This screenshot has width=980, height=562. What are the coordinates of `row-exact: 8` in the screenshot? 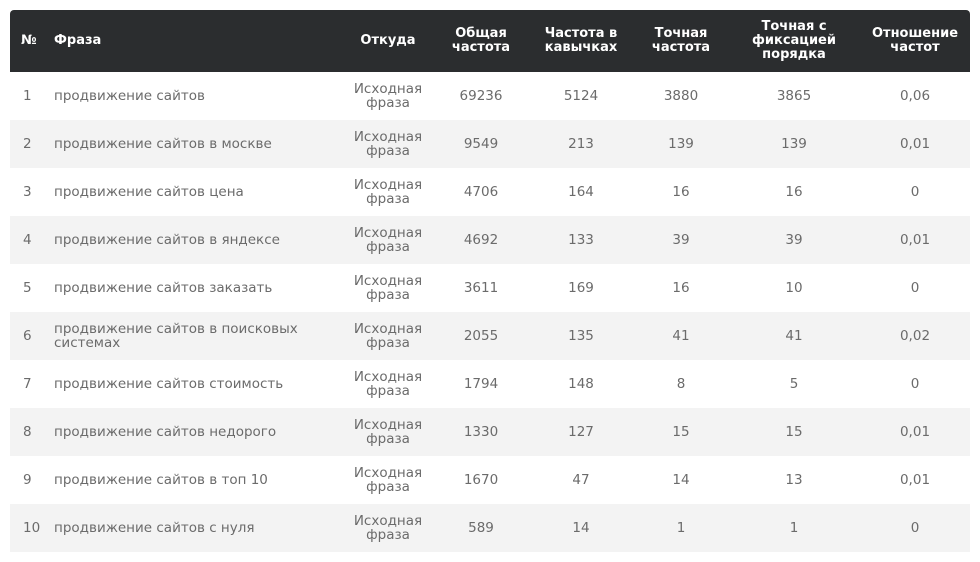 It's located at (681, 384).